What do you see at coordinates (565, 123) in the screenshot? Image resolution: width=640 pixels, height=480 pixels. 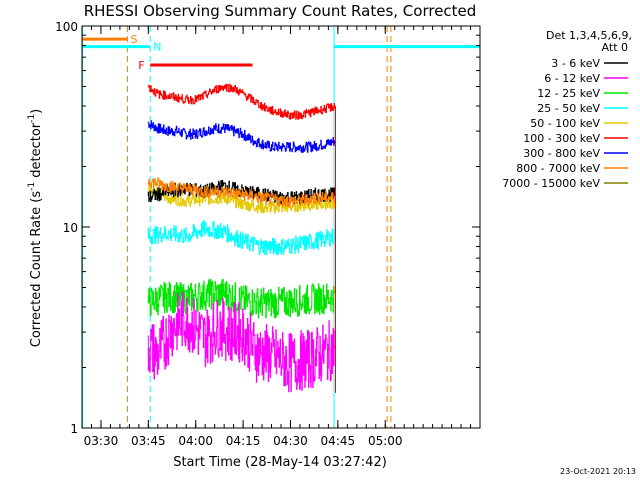 I see `legend-label: 50 - 100 keV` at bounding box center [565, 123].